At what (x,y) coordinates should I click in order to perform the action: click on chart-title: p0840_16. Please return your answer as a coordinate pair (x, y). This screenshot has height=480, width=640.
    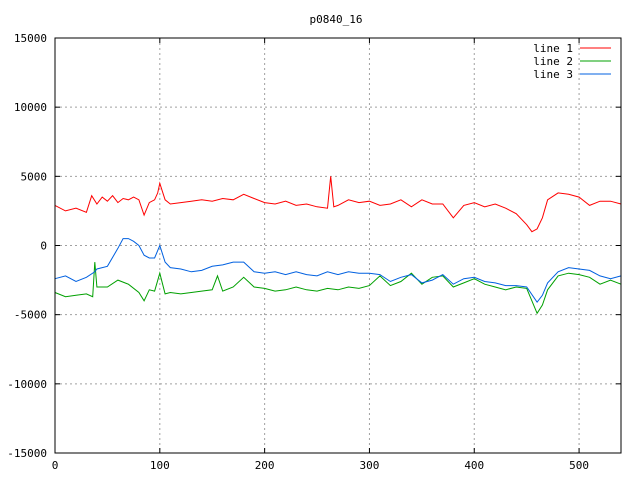
    Looking at the image, I should click on (336, 19).